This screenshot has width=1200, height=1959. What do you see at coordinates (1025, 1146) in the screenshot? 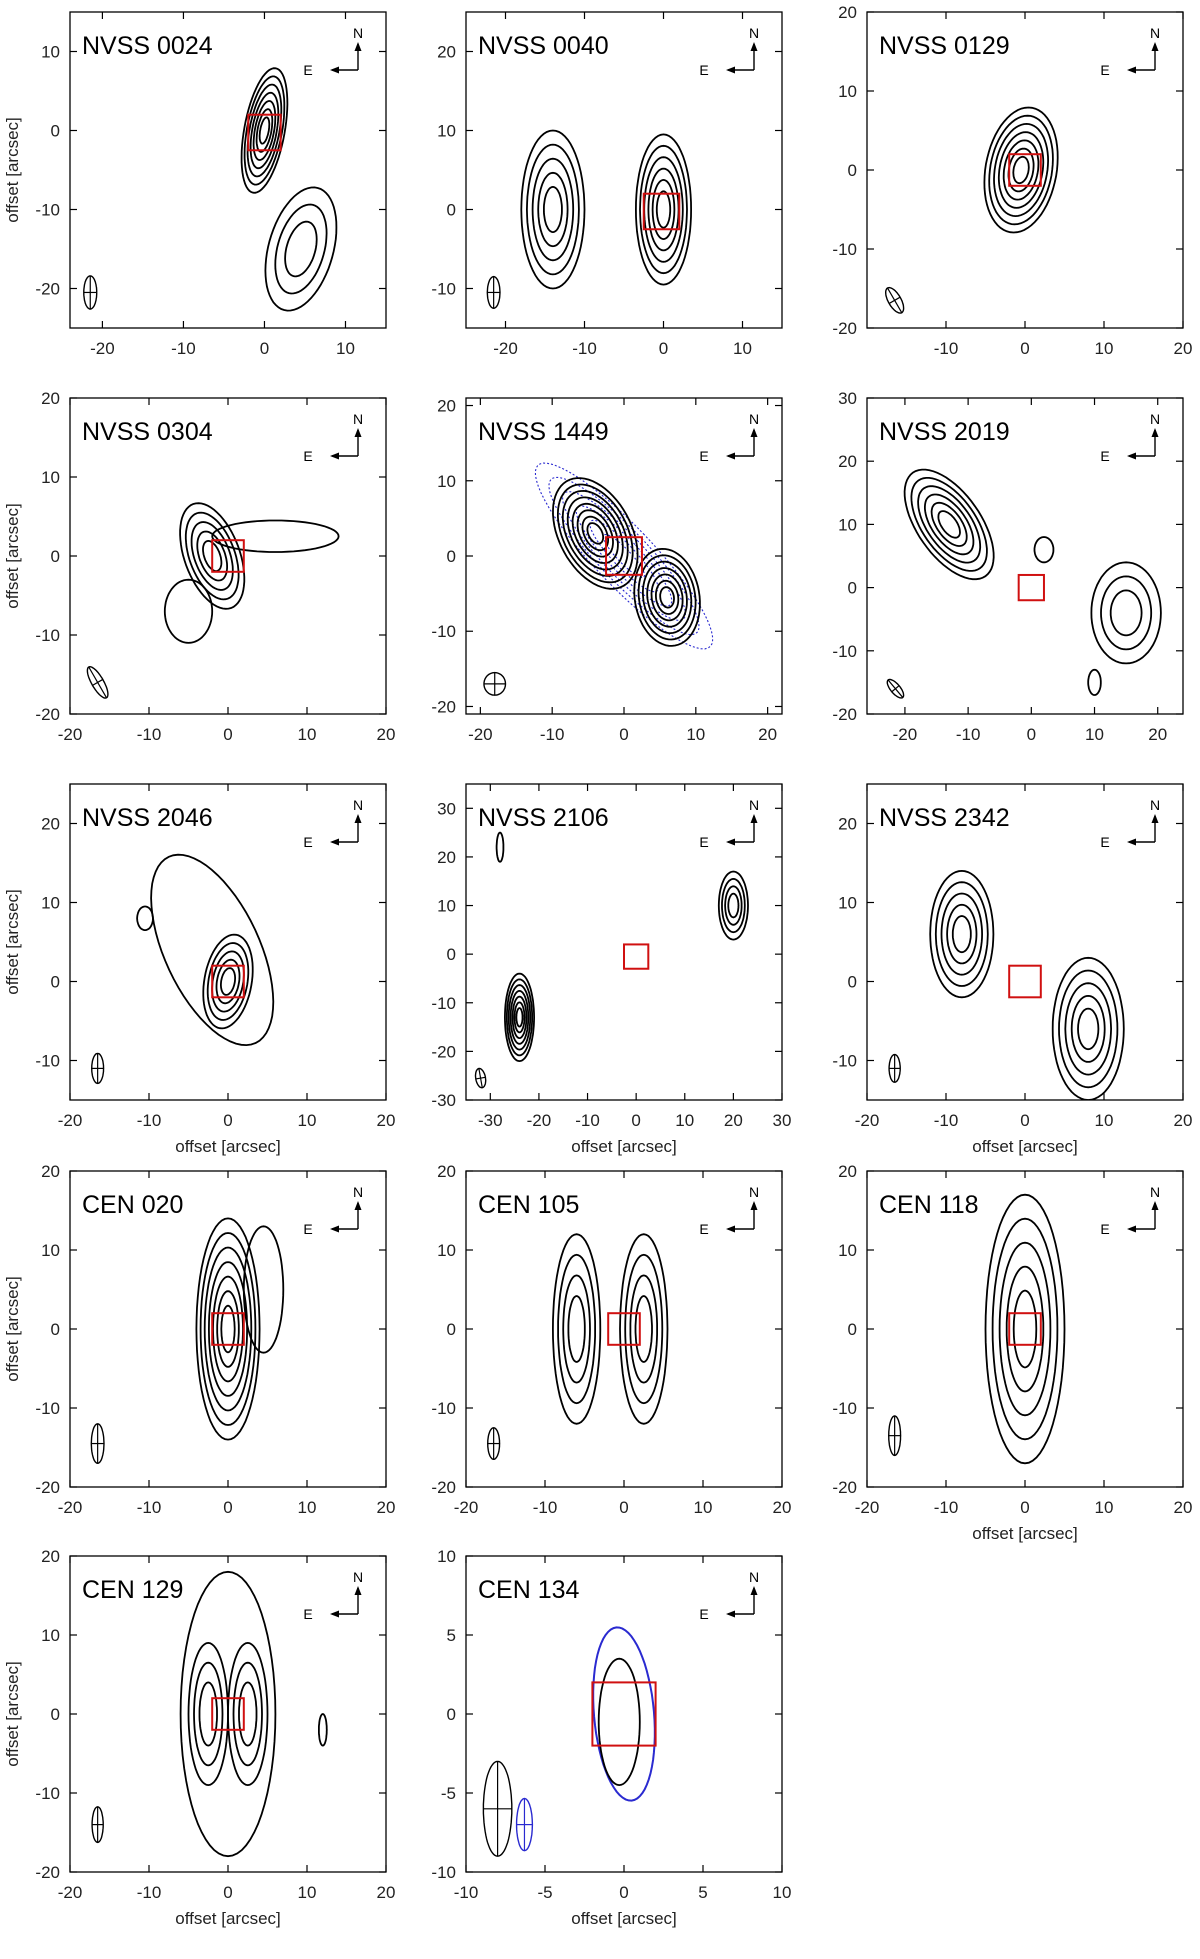
I see `x-axis-title: offset [arcsec]` at bounding box center [1025, 1146].